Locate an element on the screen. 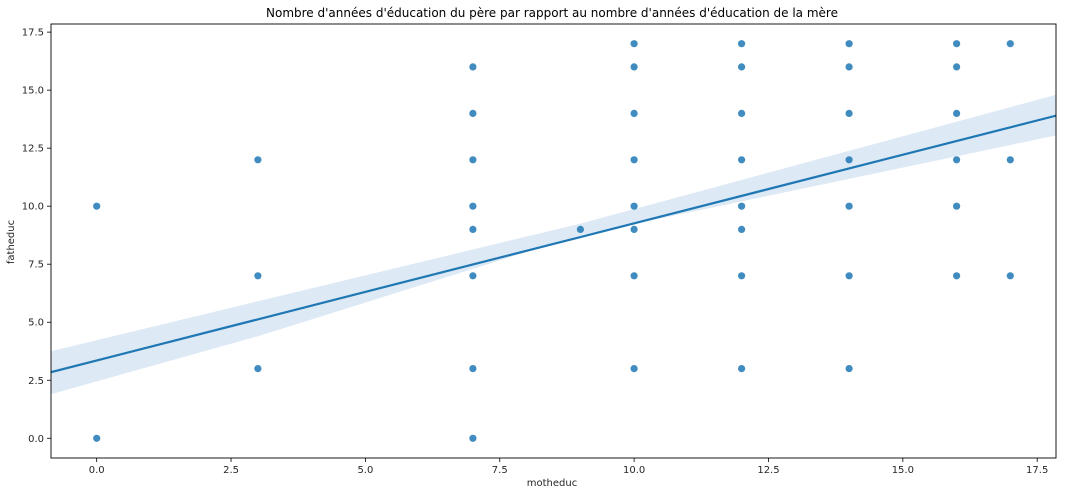 The image size is (1065, 496). x-axis-label: motheduc is located at coordinates (552, 483).